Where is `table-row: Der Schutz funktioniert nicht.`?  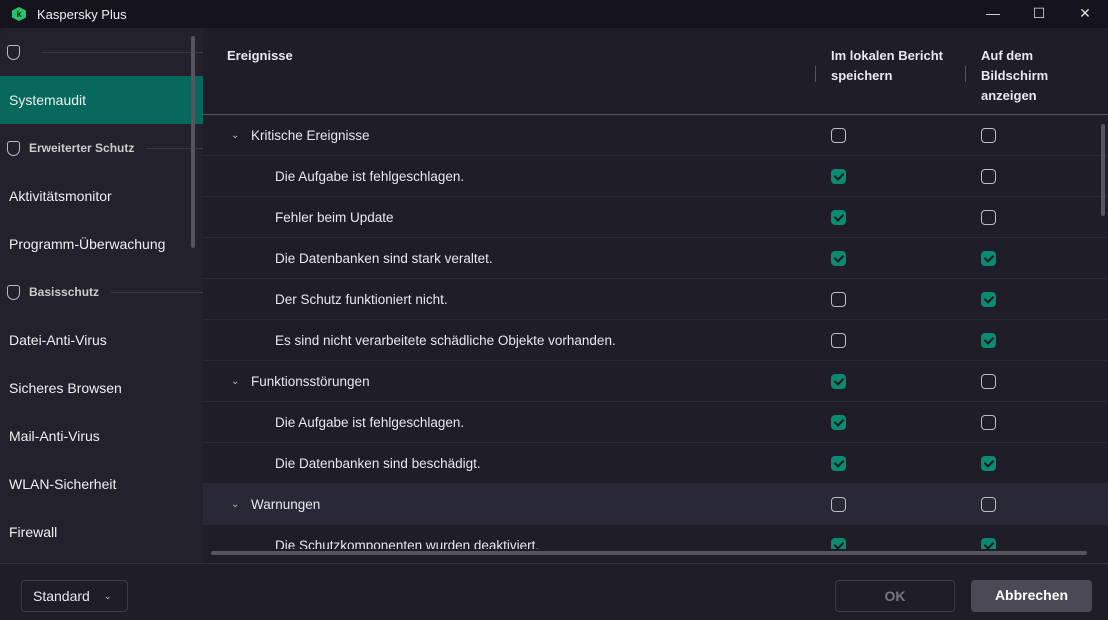 table-row: Der Schutz funktioniert nicht. is located at coordinates (655, 299).